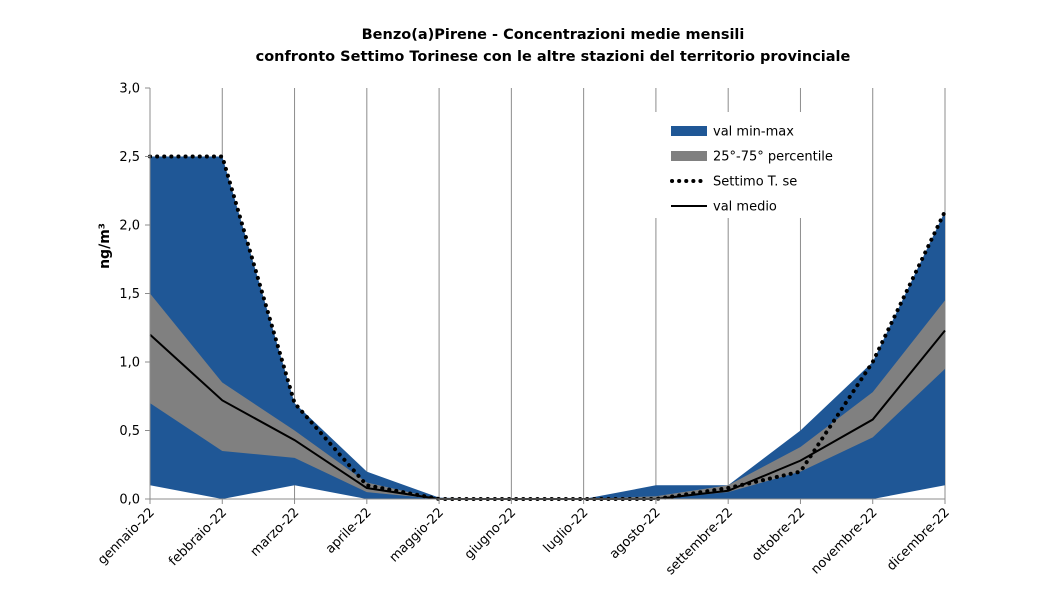 This screenshot has height=604, width=1056. I want to click on x-tick-label: luglio-22, so click(566, 530).